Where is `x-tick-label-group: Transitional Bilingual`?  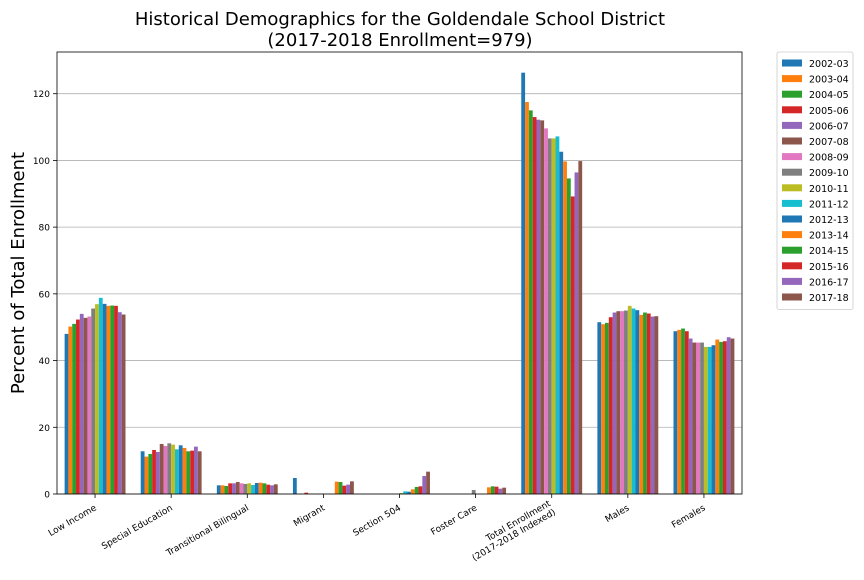 x-tick-label-group: Transitional Bilingual is located at coordinates (207, 531).